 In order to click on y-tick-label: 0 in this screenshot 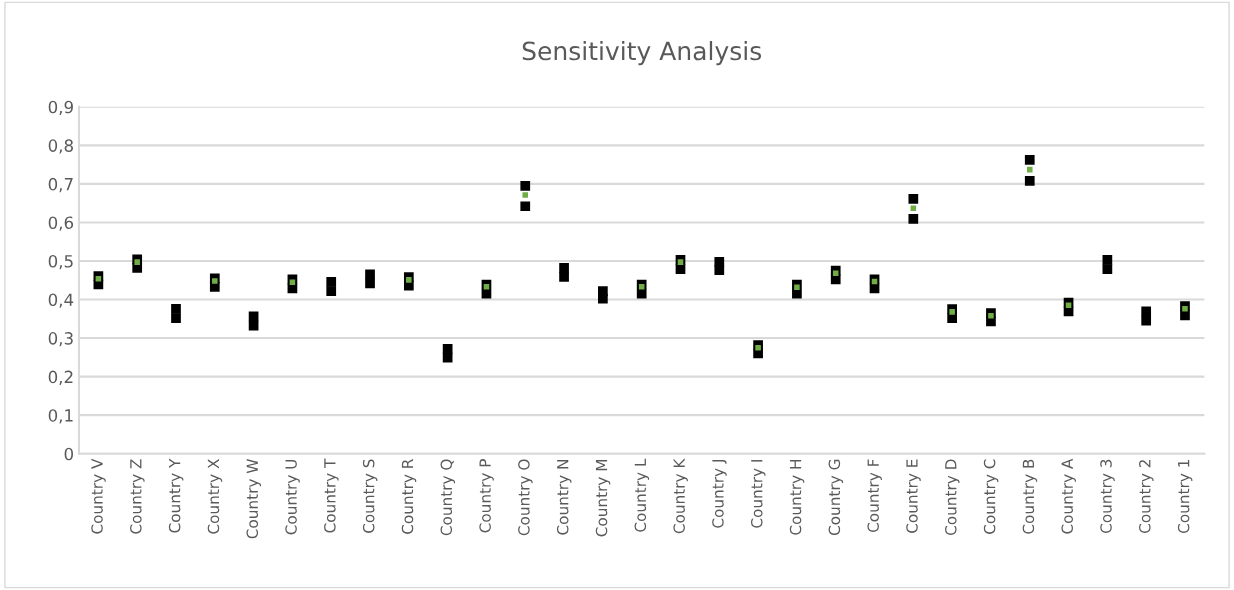, I will do `click(69, 454)`.